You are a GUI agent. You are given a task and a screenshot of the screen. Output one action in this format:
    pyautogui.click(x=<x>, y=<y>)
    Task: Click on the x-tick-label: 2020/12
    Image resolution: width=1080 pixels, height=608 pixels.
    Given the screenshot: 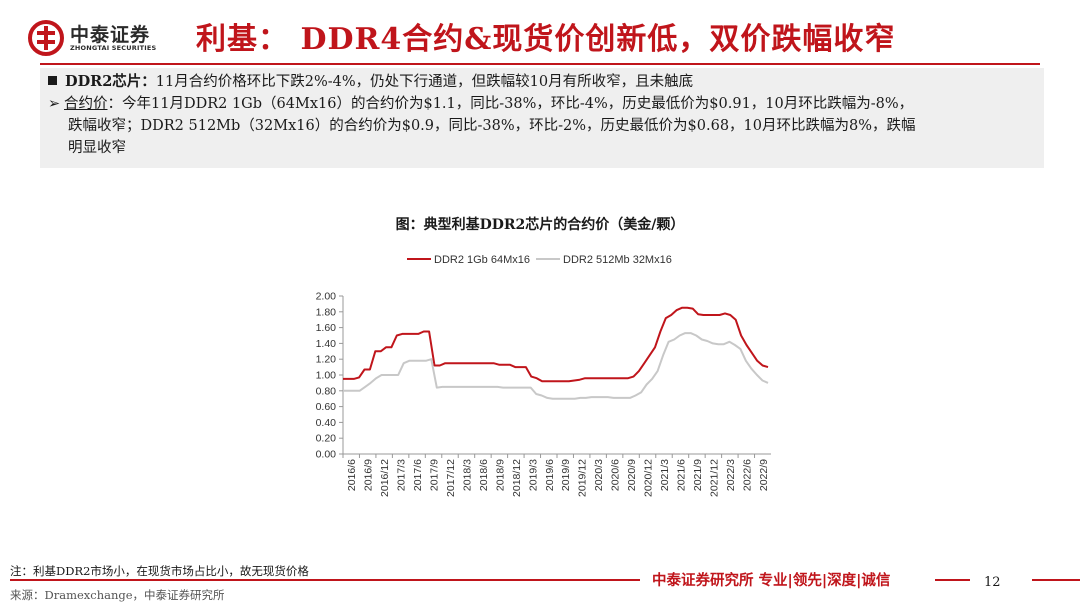 What is the action you would take?
    pyautogui.click(x=649, y=478)
    